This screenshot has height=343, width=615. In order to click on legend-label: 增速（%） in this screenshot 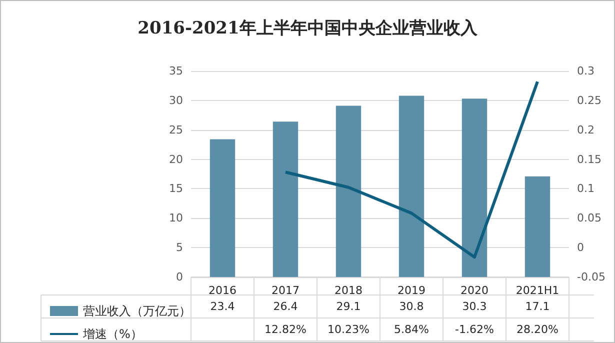, I will do `click(112, 334)`.